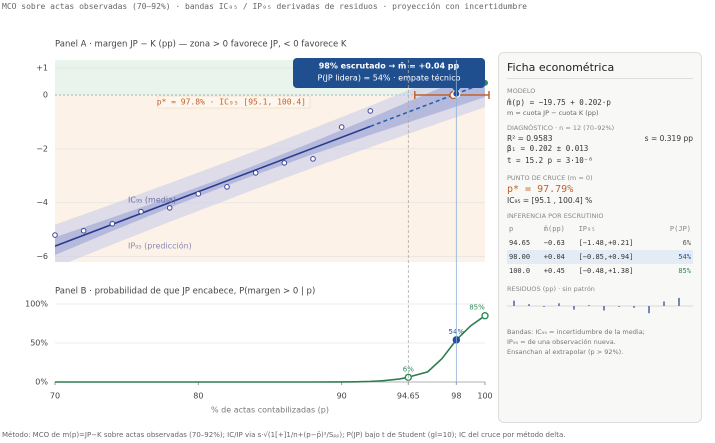 The width and height of the screenshot is (715, 443). I want to click on x-tick-label: 90, so click(342, 396).